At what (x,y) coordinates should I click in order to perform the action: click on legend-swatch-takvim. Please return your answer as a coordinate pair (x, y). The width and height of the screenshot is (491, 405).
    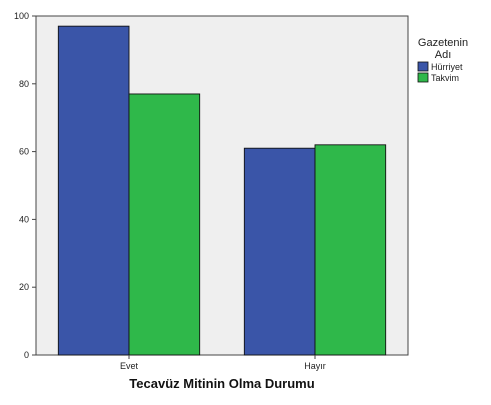
    Looking at the image, I should click on (423, 77).